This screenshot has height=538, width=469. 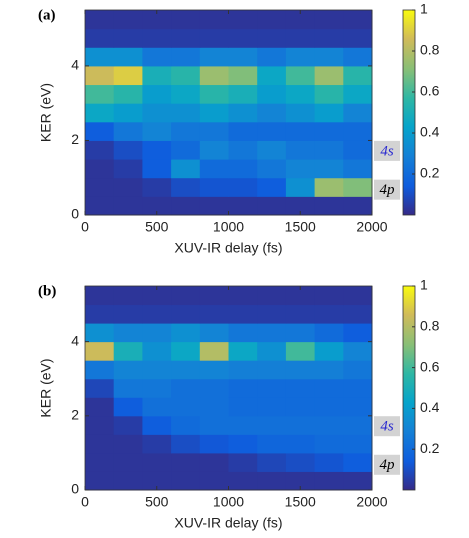 I want to click on y-tick-label: 0, so click(x=75, y=489).